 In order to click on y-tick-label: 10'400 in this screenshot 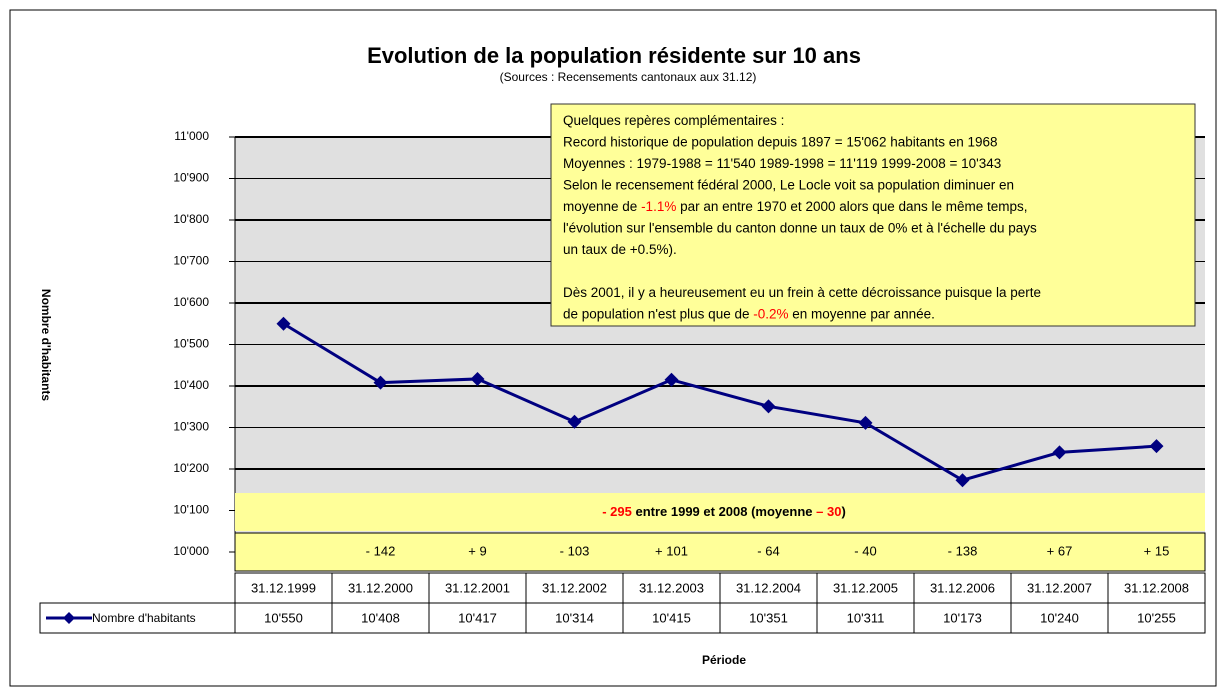, I will do `click(191, 385)`.